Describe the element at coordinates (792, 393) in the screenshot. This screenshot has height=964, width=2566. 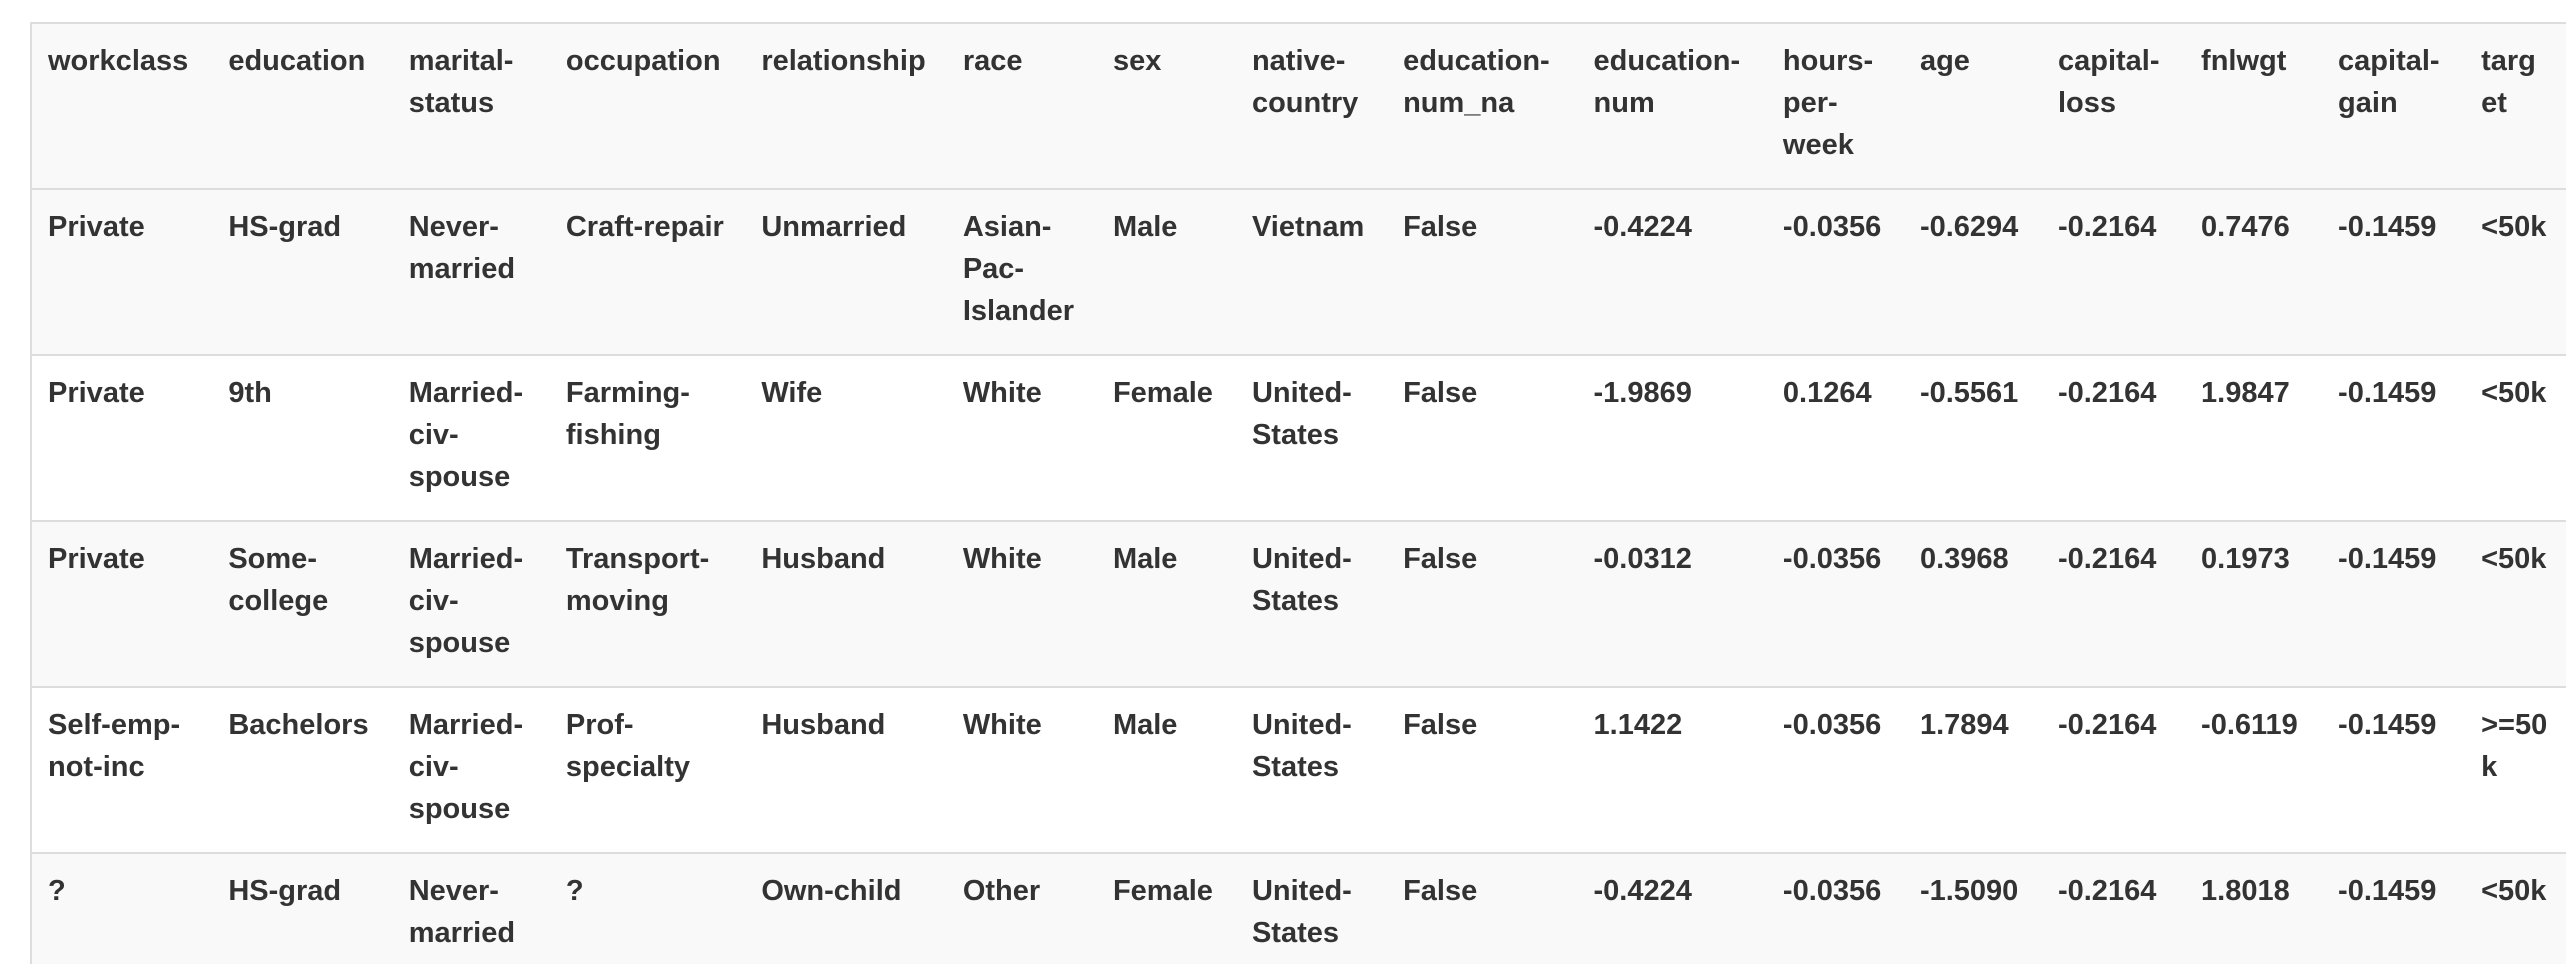
I see `table-cell: Wife` at that location.